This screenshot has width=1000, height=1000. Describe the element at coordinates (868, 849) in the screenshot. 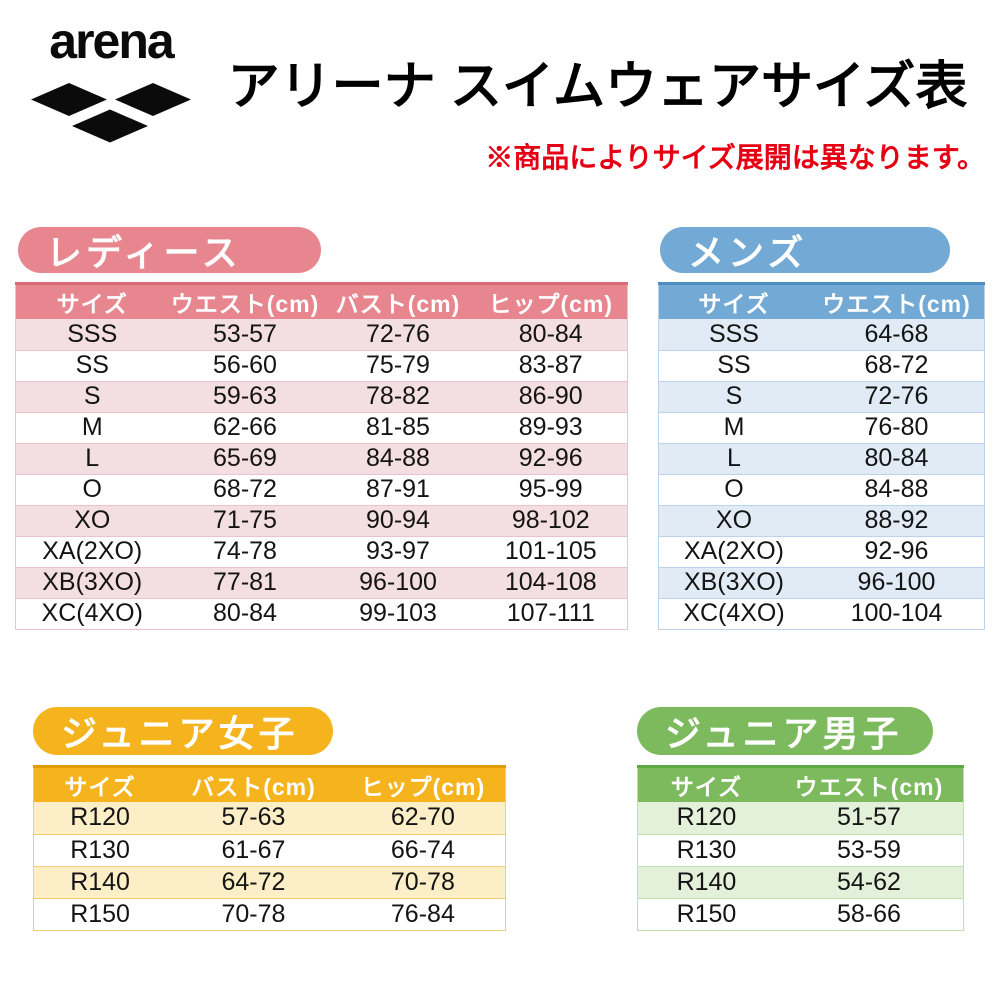

I see `measurement-cell: 53-59` at that location.